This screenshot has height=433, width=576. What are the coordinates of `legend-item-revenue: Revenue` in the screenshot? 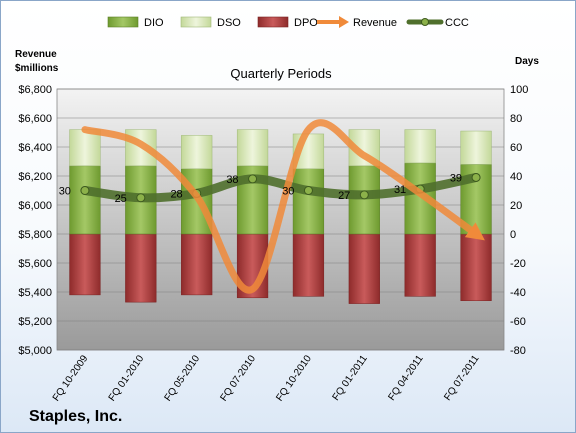 It's located at (357, 22).